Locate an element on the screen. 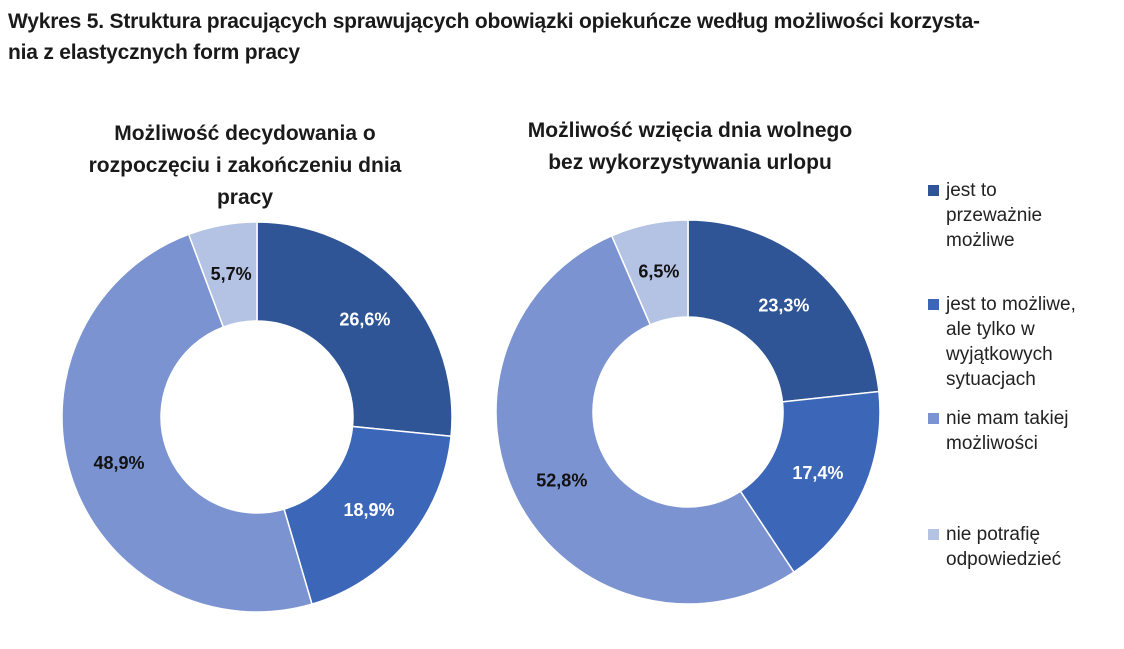 The image size is (1124, 649). slice-decydowanie-nie-wiem is located at coordinates (222, 275).